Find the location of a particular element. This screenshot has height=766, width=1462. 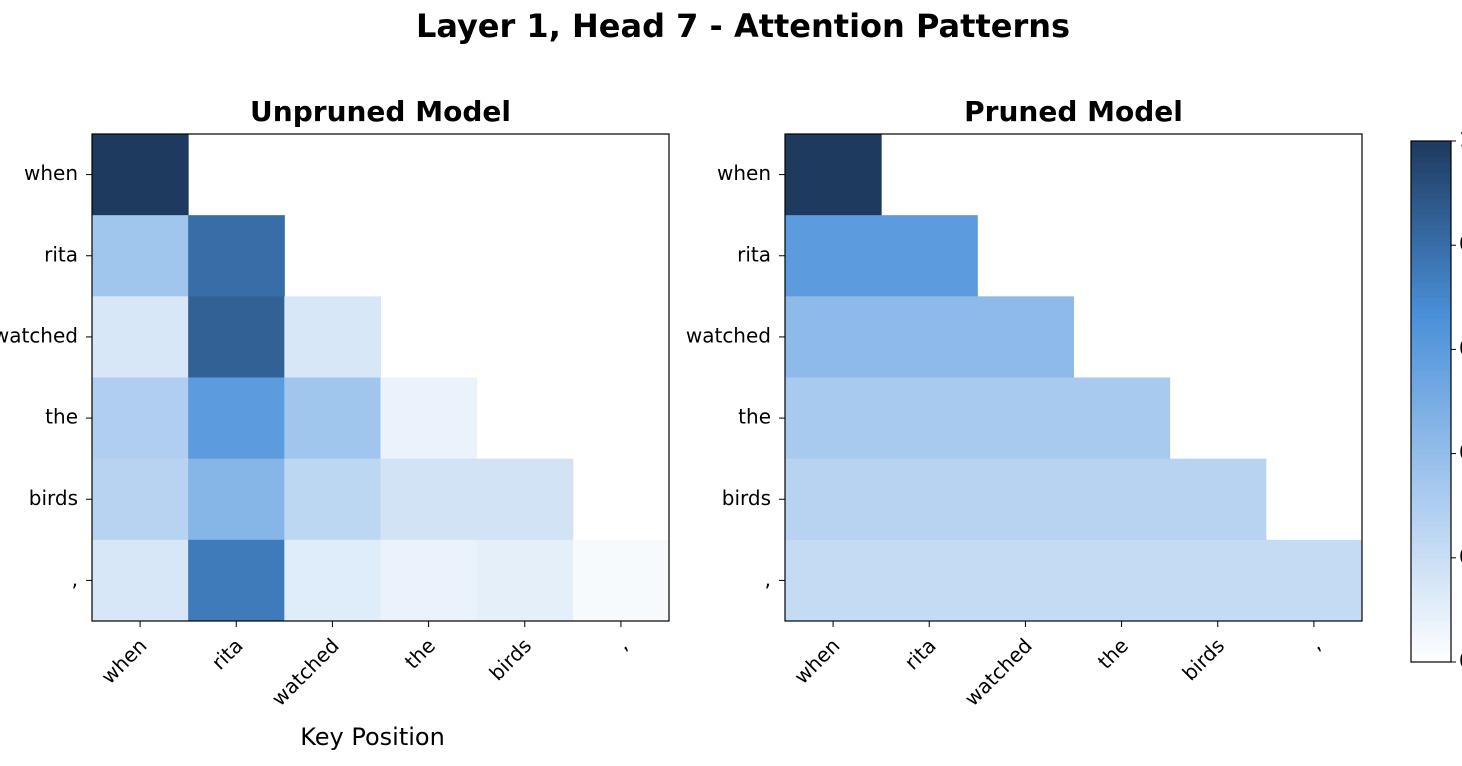

colorbar-tick-label: 0.8 is located at coordinates (1460, 244).